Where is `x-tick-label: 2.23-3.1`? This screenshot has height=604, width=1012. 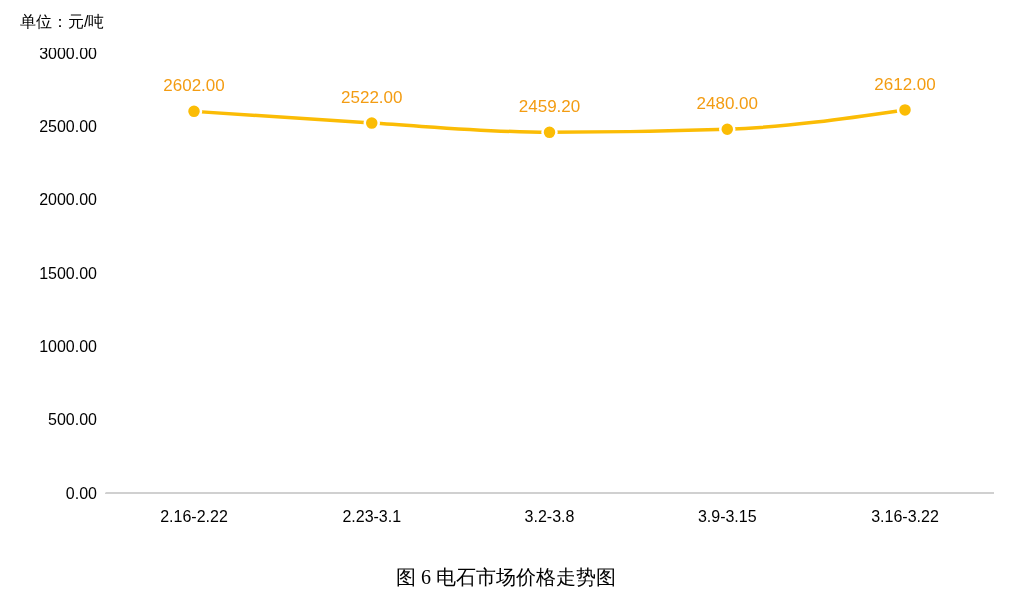
x-tick-label: 2.23-3.1 is located at coordinates (372, 517).